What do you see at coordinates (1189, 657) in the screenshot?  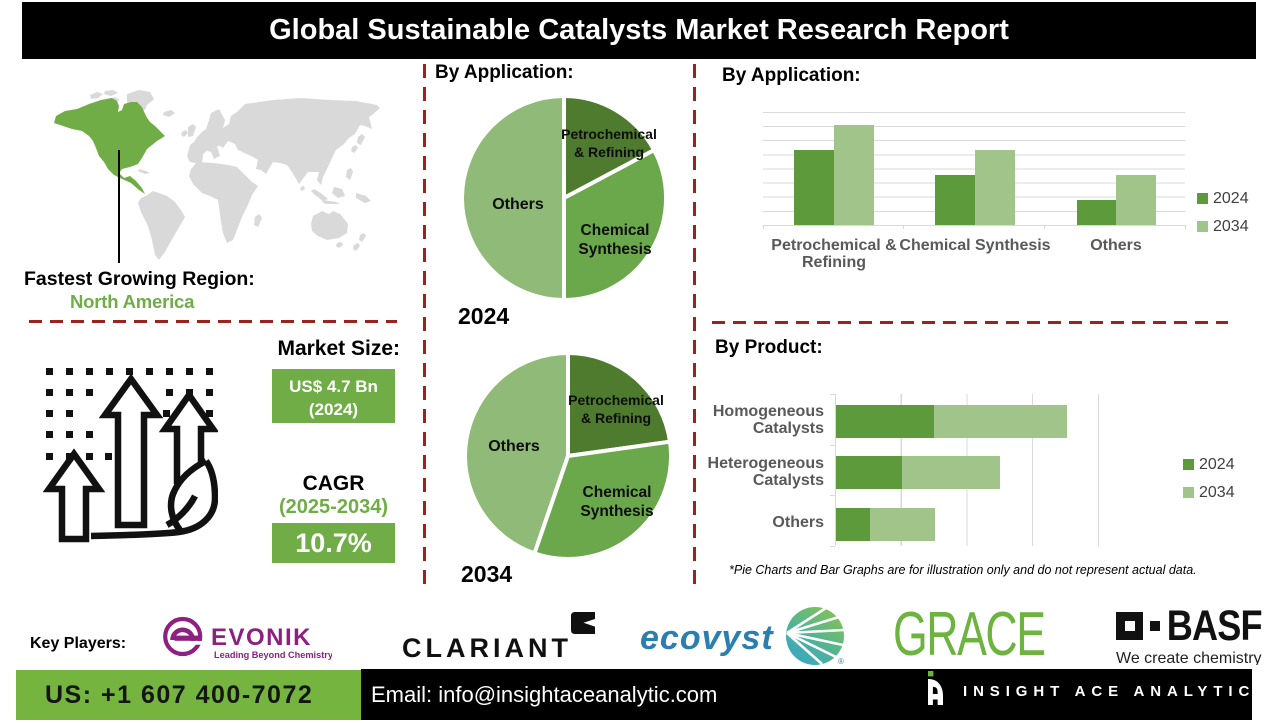 I see `svg-text: We create chemistry` at bounding box center [1189, 657].